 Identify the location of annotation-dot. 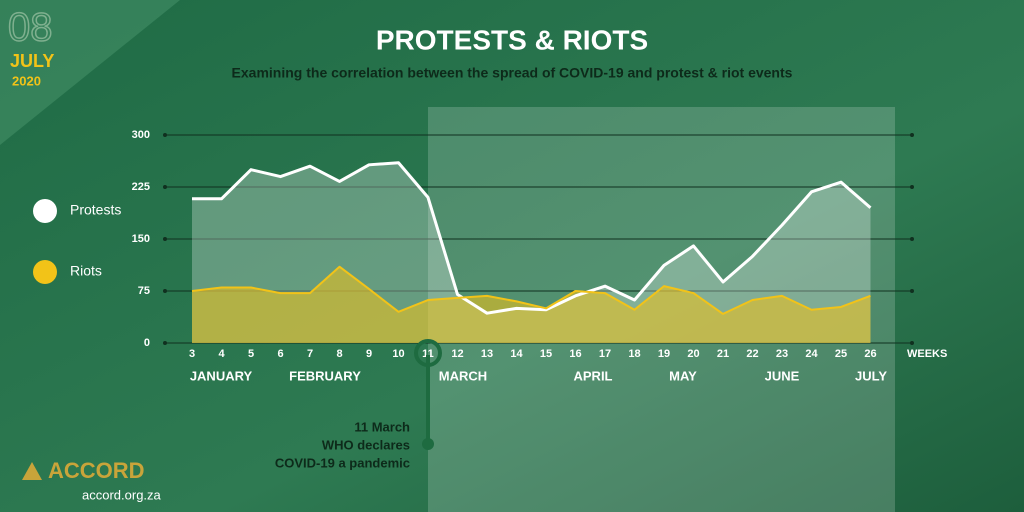
(428, 444).